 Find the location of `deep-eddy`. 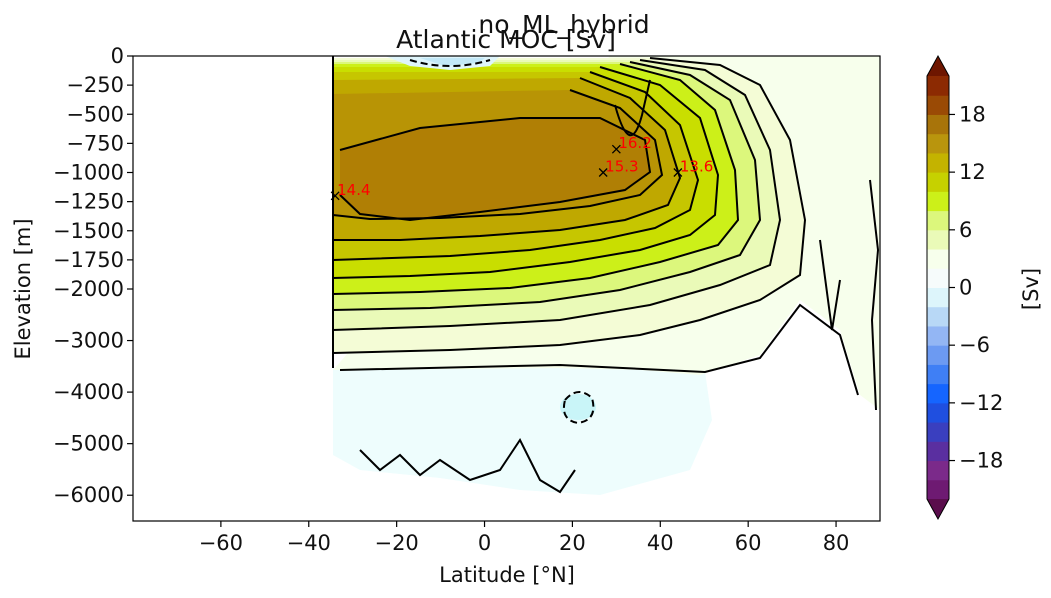

deep-eddy is located at coordinates (578, 407).